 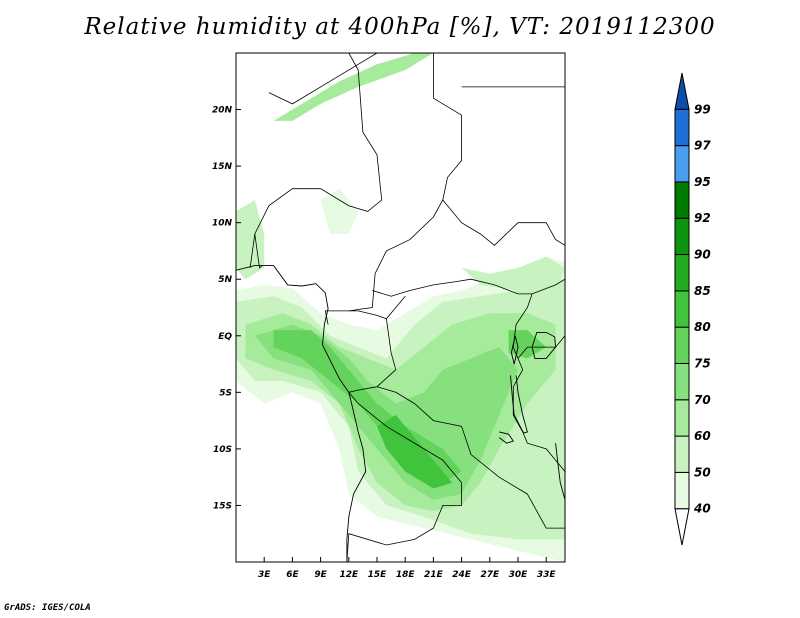 What do you see at coordinates (547, 575) in the screenshot?
I see `longitude-tick-label: 33E` at bounding box center [547, 575].